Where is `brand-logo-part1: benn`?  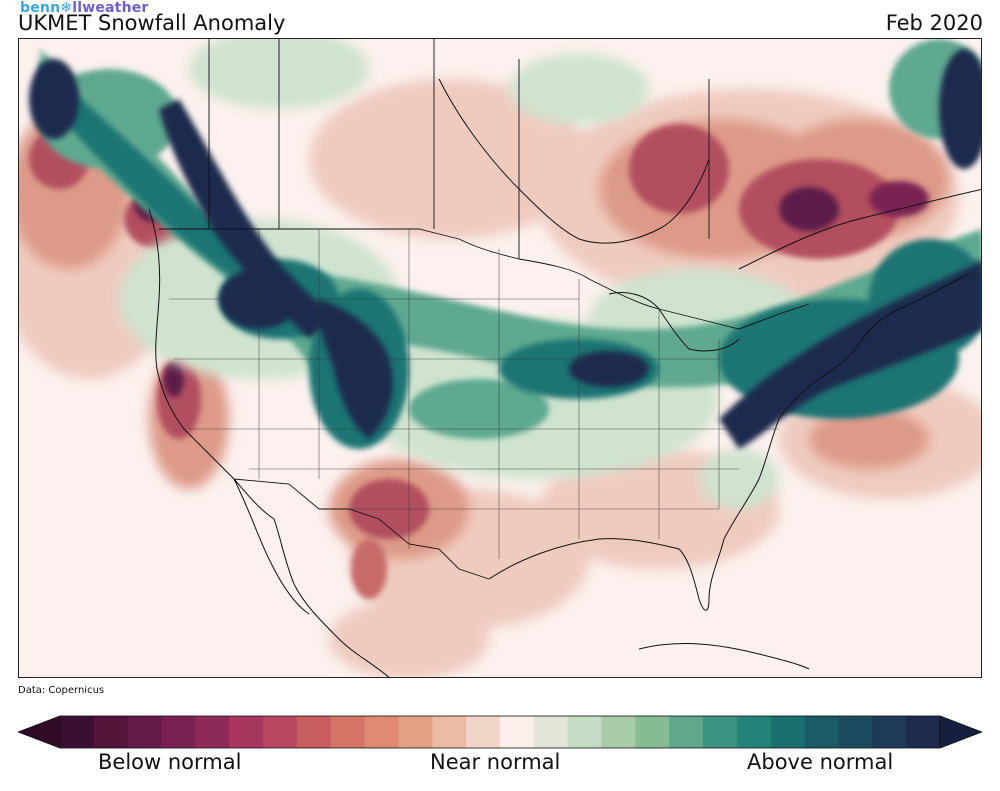 brand-logo-part1: benn is located at coordinates (40, 8).